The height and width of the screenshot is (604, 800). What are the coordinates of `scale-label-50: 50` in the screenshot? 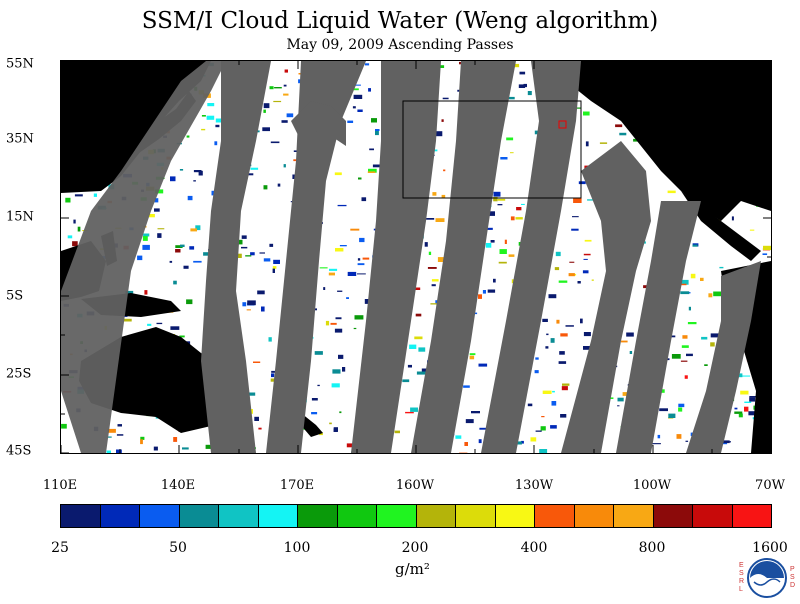 It's located at (178, 548).